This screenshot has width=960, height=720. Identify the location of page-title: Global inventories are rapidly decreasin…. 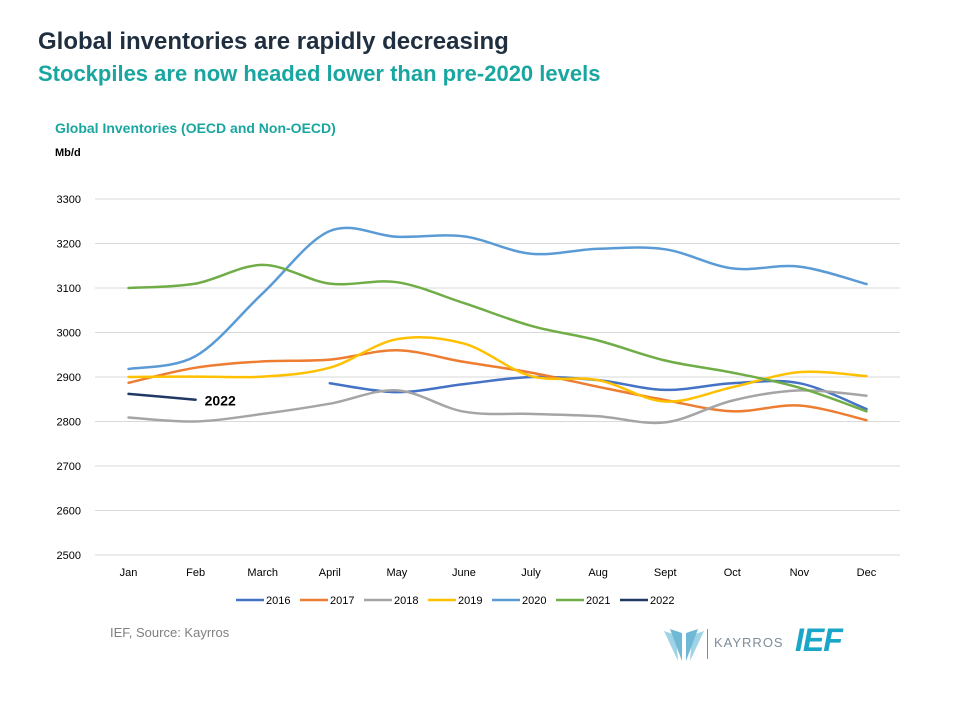
(273, 41).